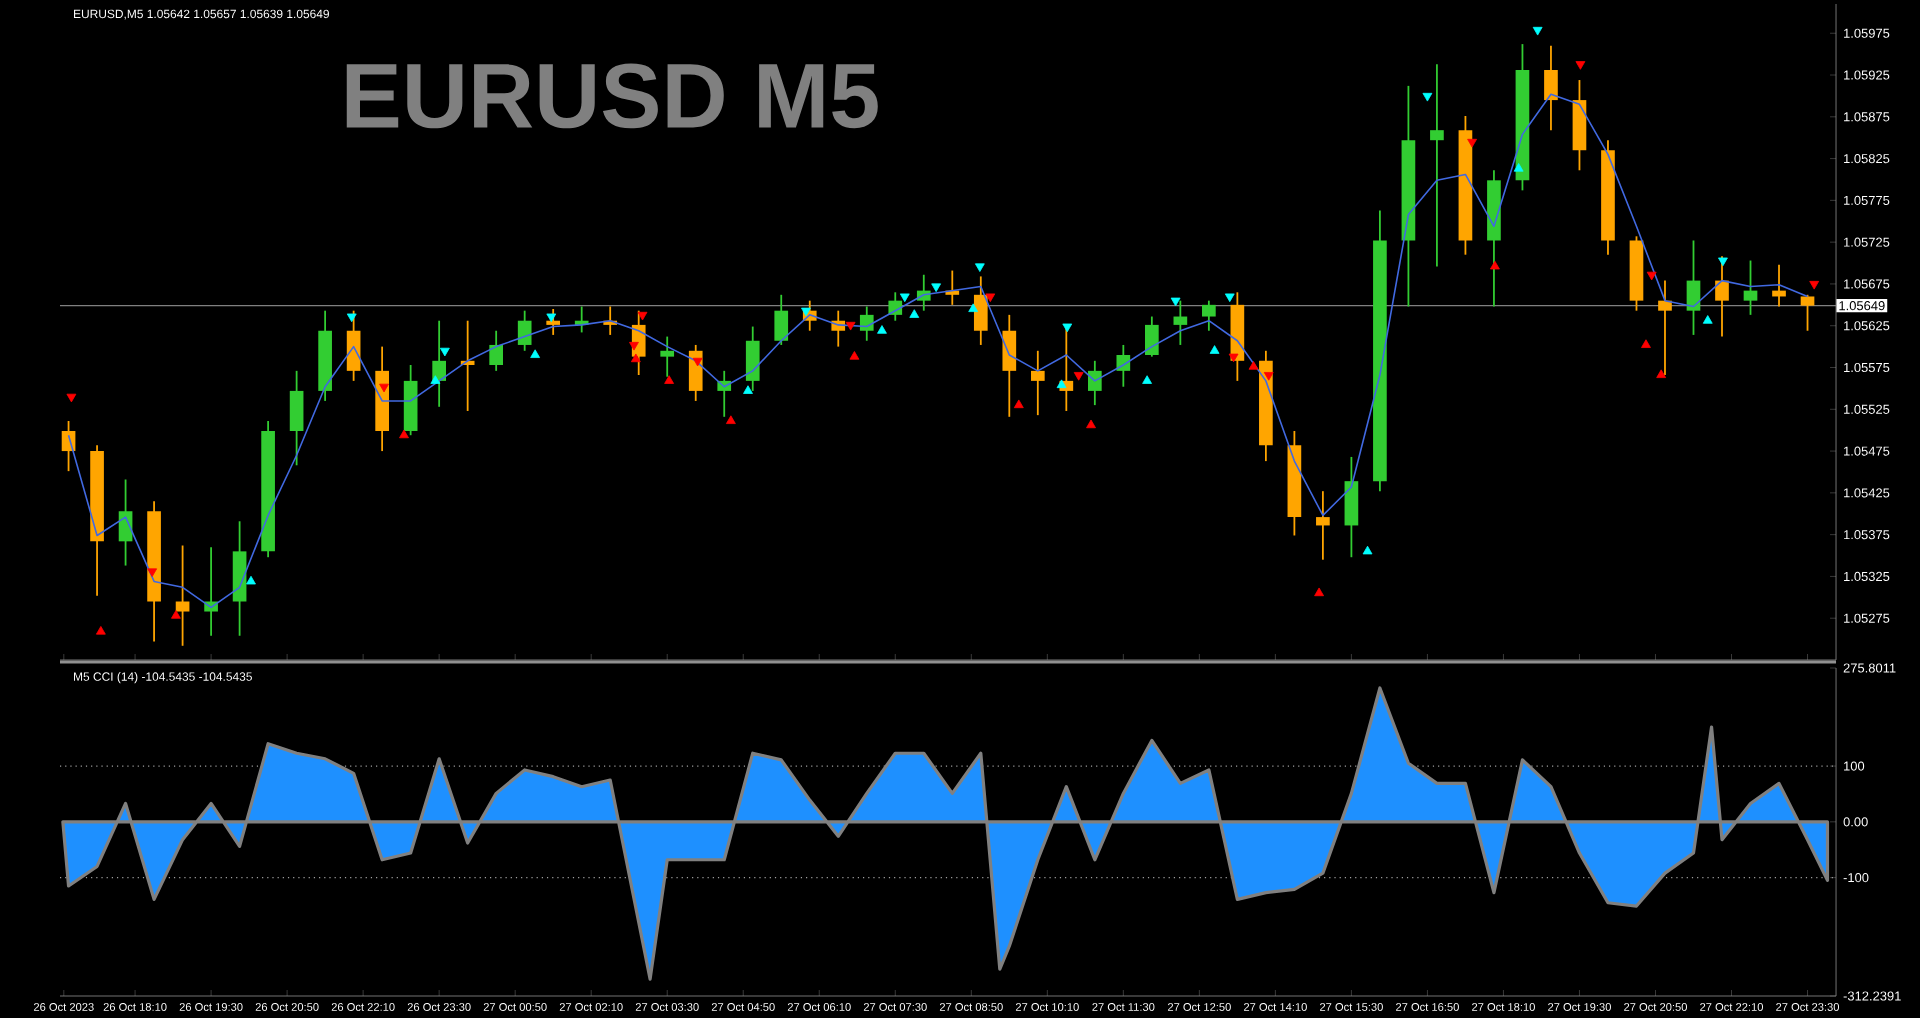  What do you see at coordinates (612, 96) in the screenshot?
I see `text: EURUSD M5` at bounding box center [612, 96].